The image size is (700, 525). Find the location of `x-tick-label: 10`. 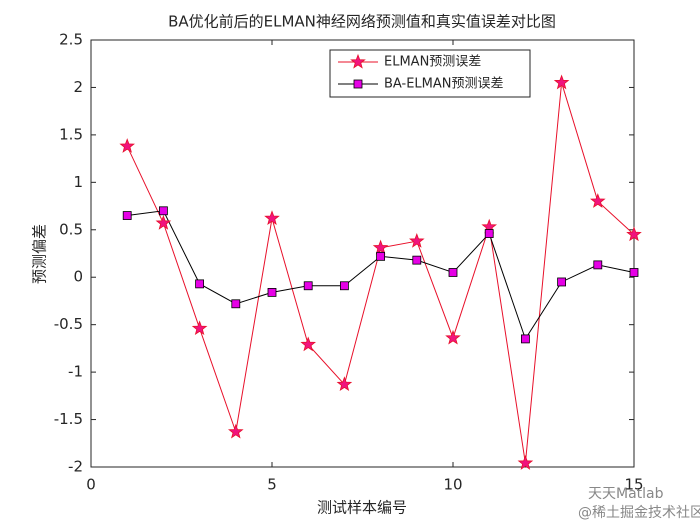

x-tick-label: 10 is located at coordinates (452, 485).